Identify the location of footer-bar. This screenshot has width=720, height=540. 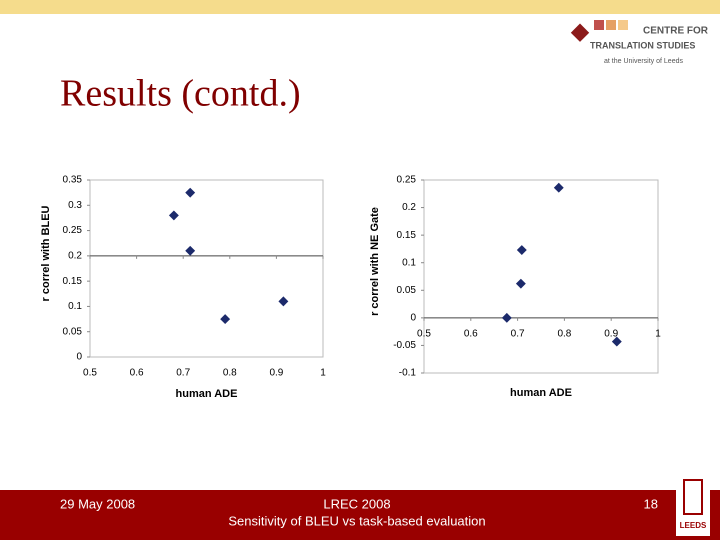
(360, 515).